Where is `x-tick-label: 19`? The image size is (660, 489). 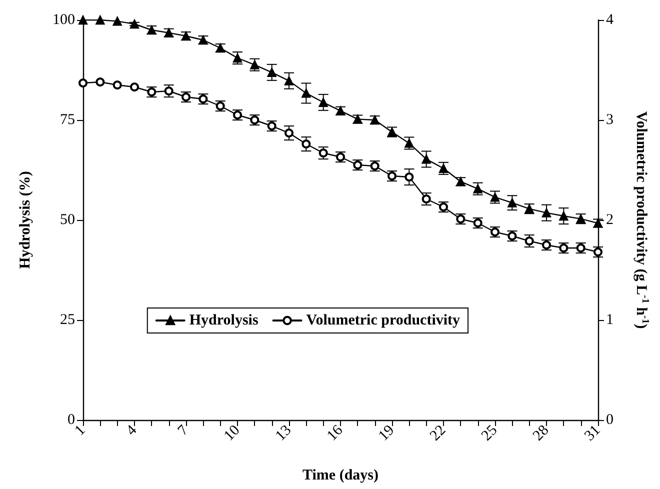
x-tick-label: 19 is located at coordinates (387, 433).